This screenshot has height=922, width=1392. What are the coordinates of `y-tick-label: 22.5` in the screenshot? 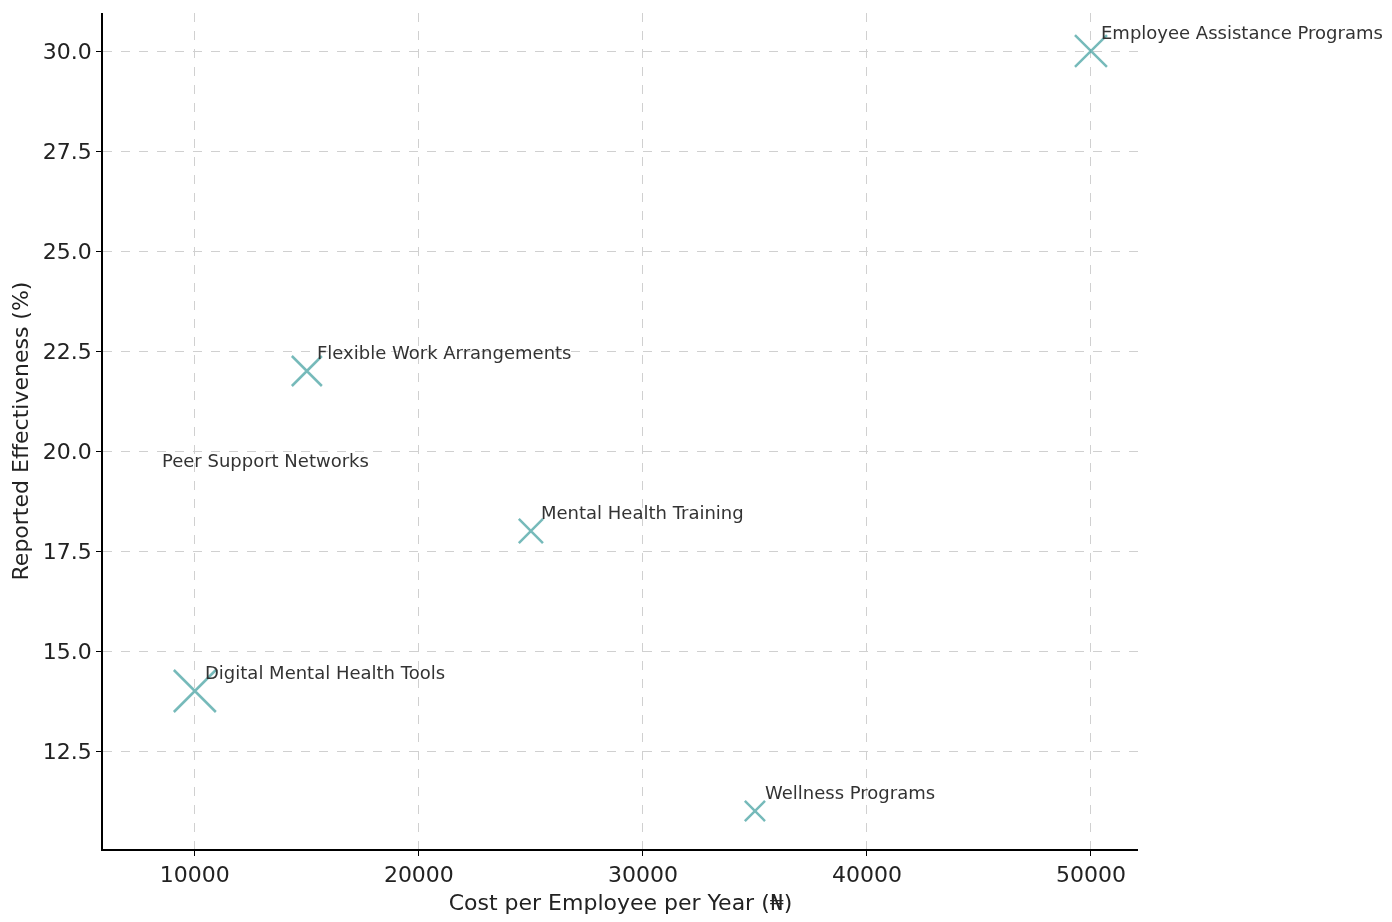 It's located at (67, 351).